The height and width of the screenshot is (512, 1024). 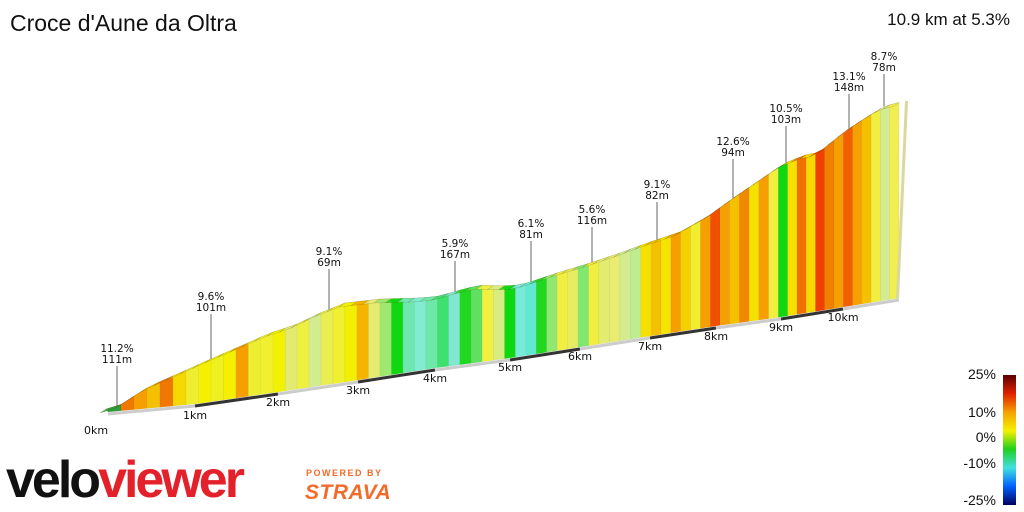 What do you see at coordinates (849, 88) in the screenshot?
I see `annotation-length: 148m` at bounding box center [849, 88].